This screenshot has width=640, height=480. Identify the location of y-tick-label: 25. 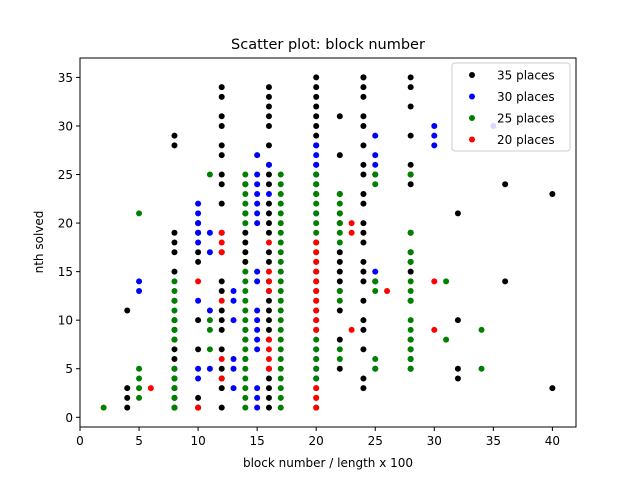
(65, 175).